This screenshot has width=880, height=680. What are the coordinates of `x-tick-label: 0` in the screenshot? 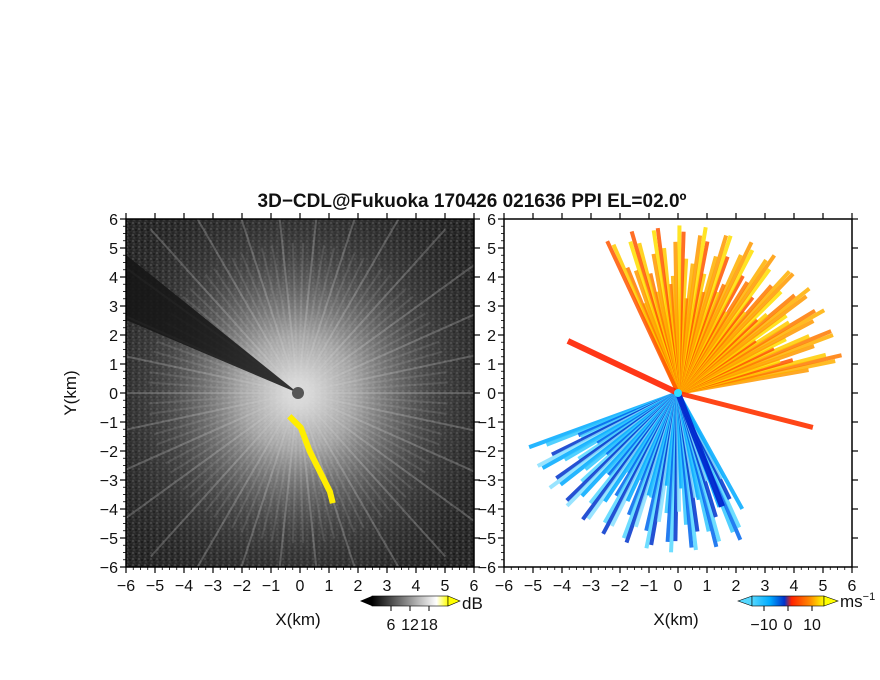 It's located at (300, 586).